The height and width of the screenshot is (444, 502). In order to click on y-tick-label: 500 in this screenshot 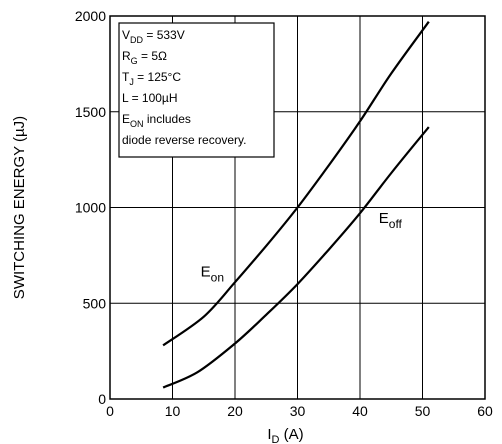, I will do `click(95, 303)`.